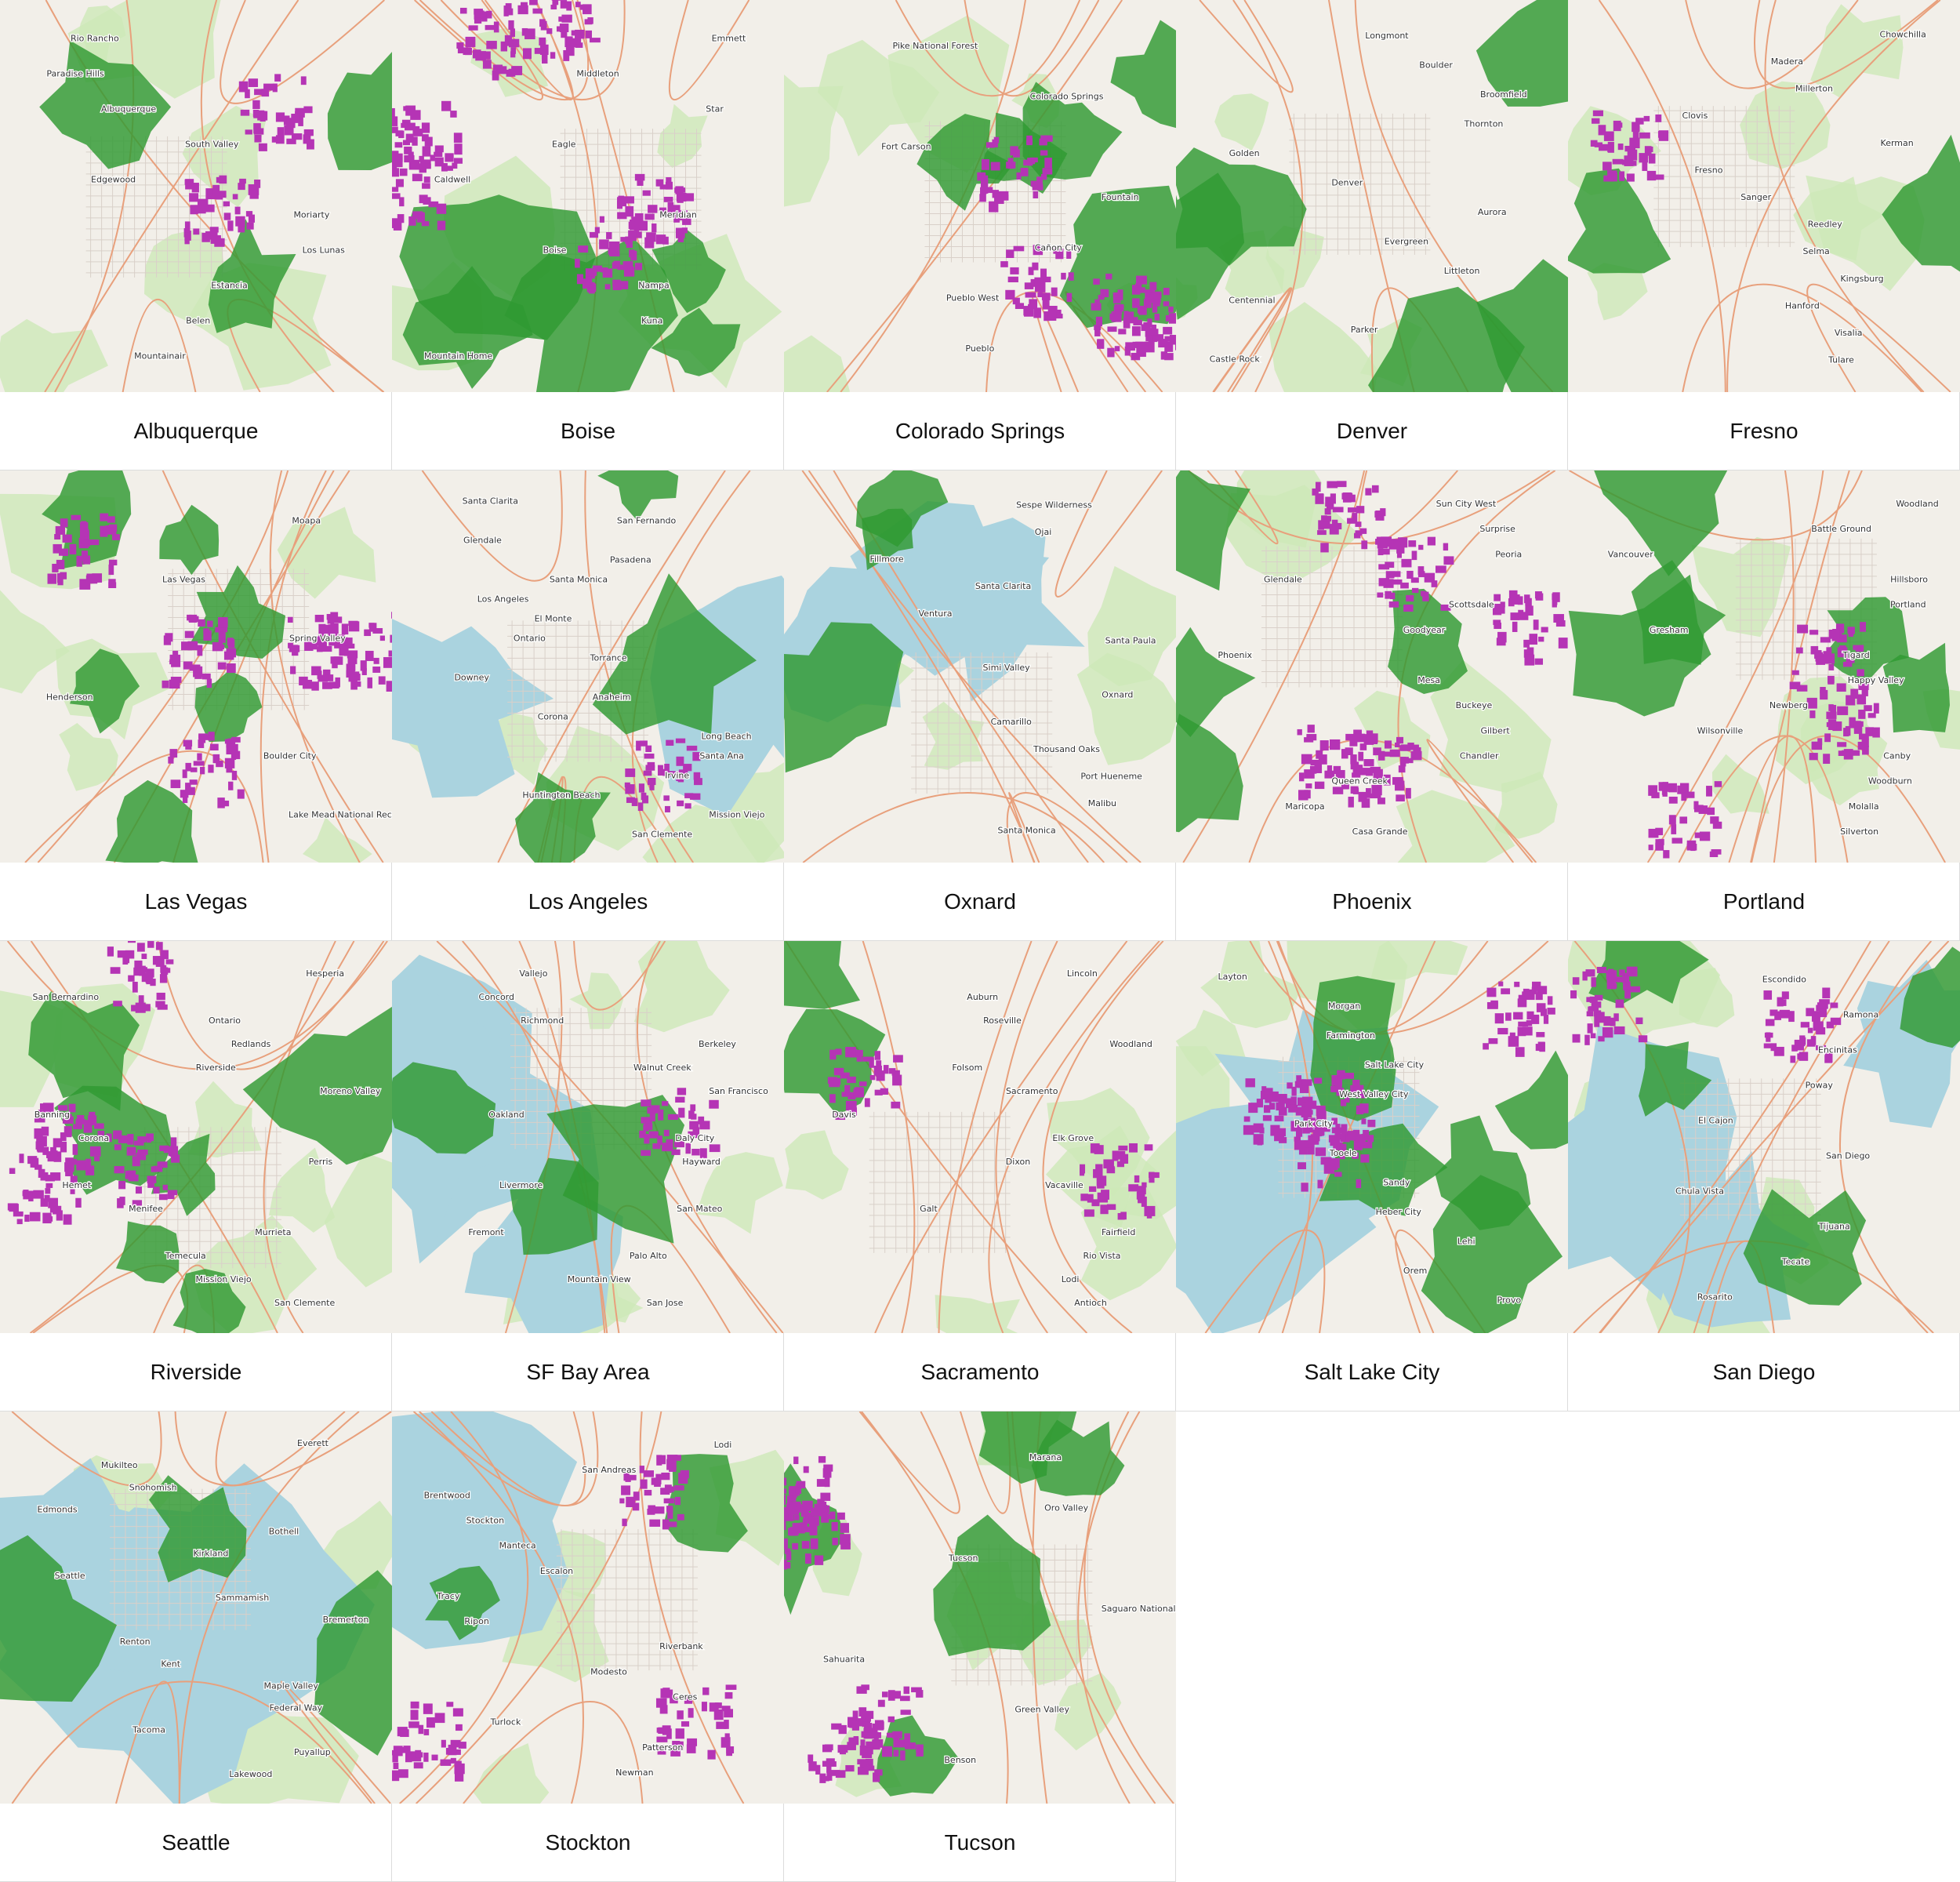 The height and width of the screenshot is (1882, 1960). What do you see at coordinates (1837, 1050) in the screenshot?
I see `place-label: Encinitas` at bounding box center [1837, 1050].